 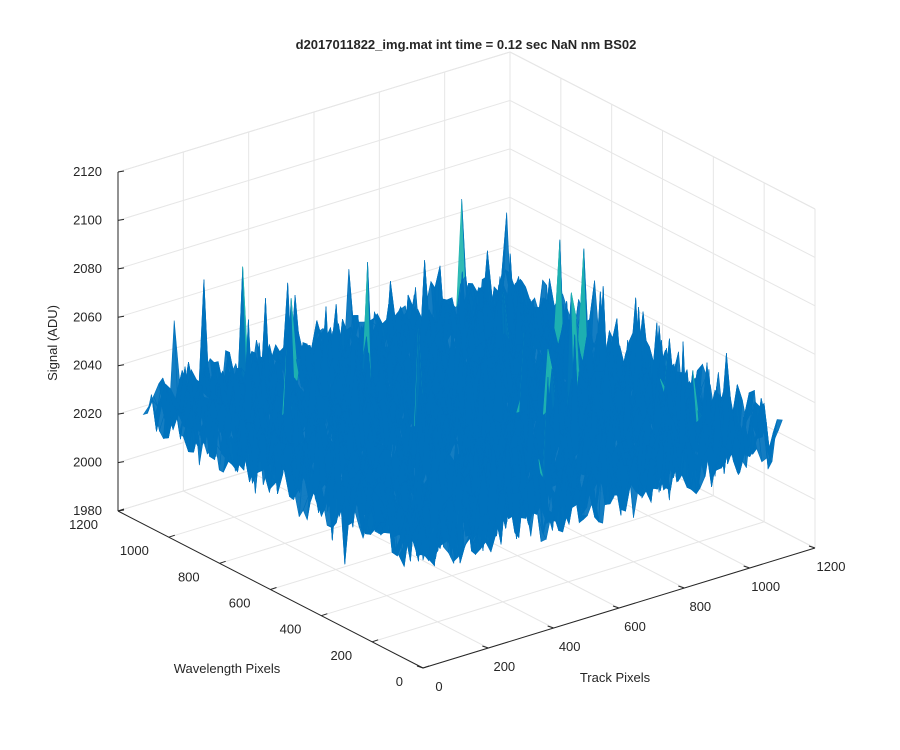 I want to click on y-tick-label: 200, so click(x=341, y=655).